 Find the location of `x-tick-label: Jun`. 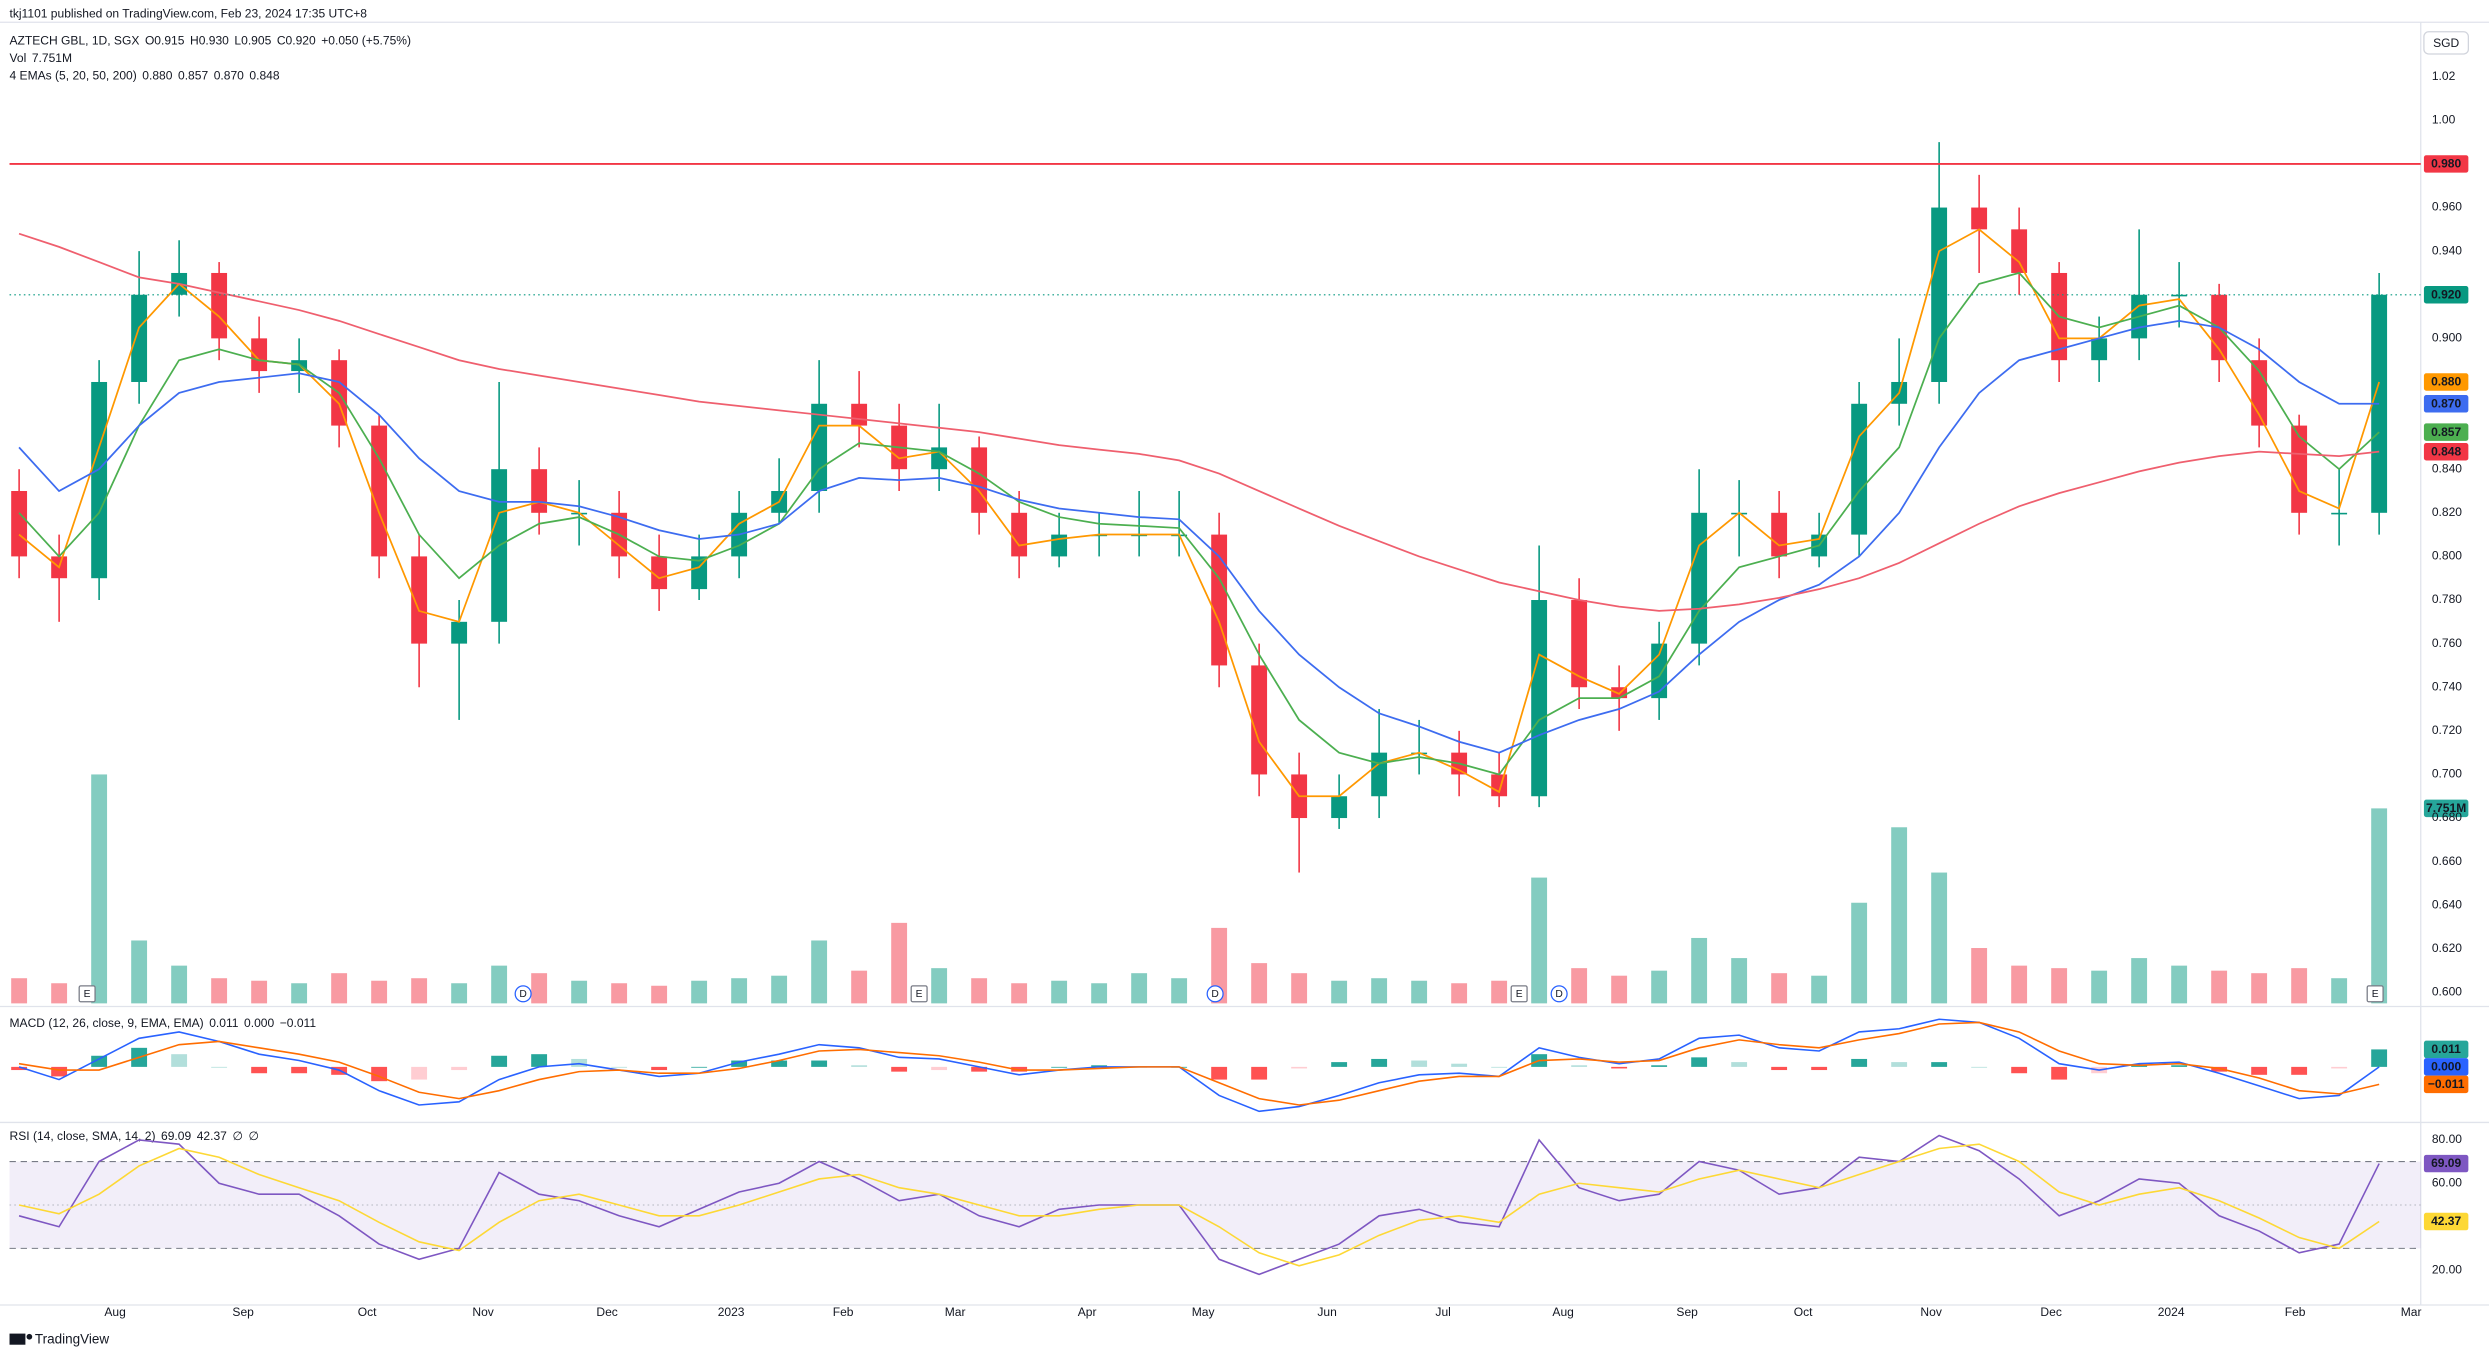

x-tick-label: Jun is located at coordinates (1326, 1312).